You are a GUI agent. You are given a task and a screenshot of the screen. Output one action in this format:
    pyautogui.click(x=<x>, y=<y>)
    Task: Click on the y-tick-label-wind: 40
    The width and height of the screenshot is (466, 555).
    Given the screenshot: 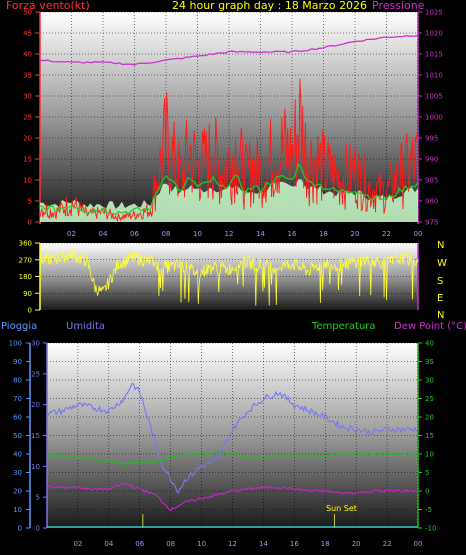 What is the action you would take?
    pyautogui.click(x=27, y=55)
    